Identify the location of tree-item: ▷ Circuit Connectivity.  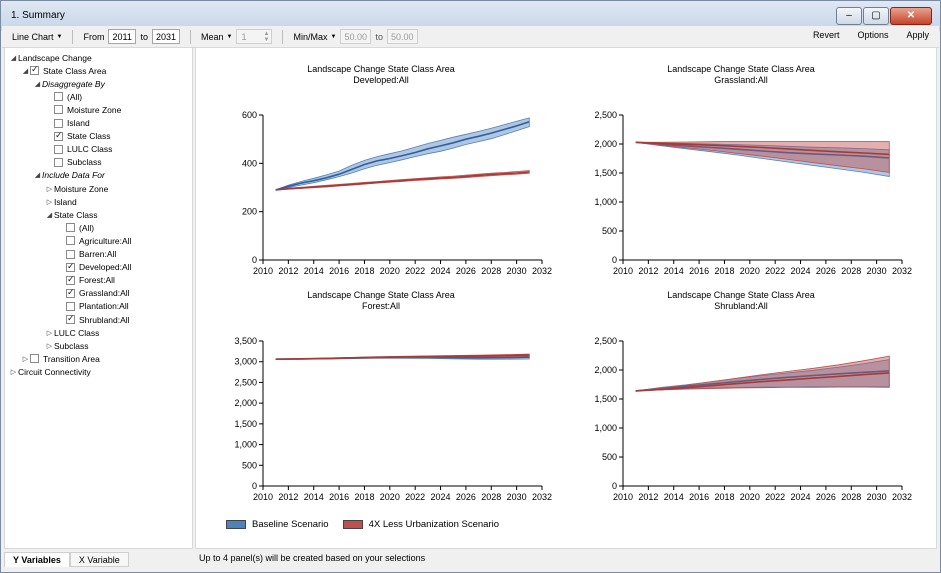
(50, 371).